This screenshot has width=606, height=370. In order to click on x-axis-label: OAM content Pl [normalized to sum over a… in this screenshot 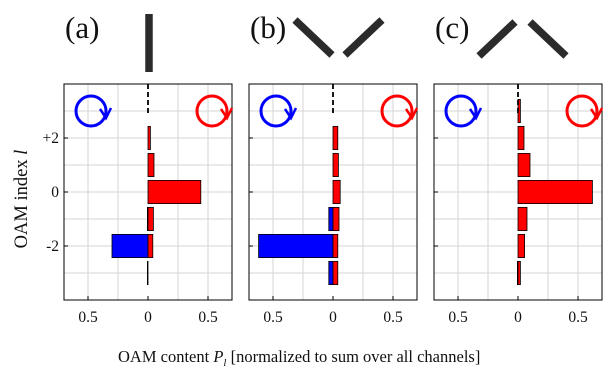, I will do `click(299, 358)`.